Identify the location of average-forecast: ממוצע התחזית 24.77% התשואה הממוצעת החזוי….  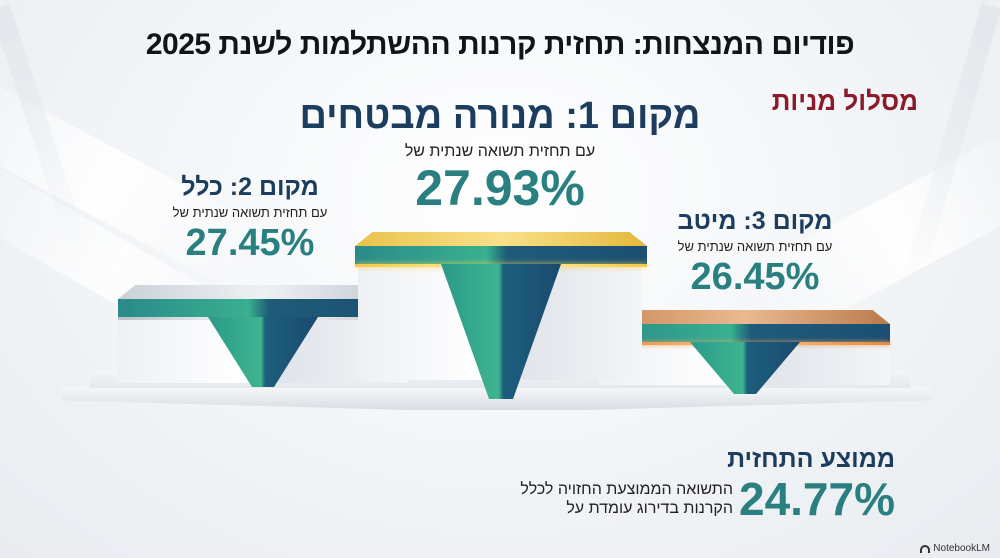
(695, 483).